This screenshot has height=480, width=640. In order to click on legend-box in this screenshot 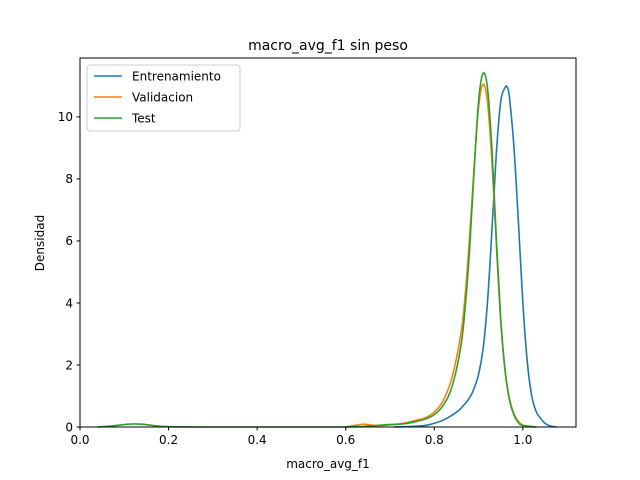, I will do `click(163, 98)`.